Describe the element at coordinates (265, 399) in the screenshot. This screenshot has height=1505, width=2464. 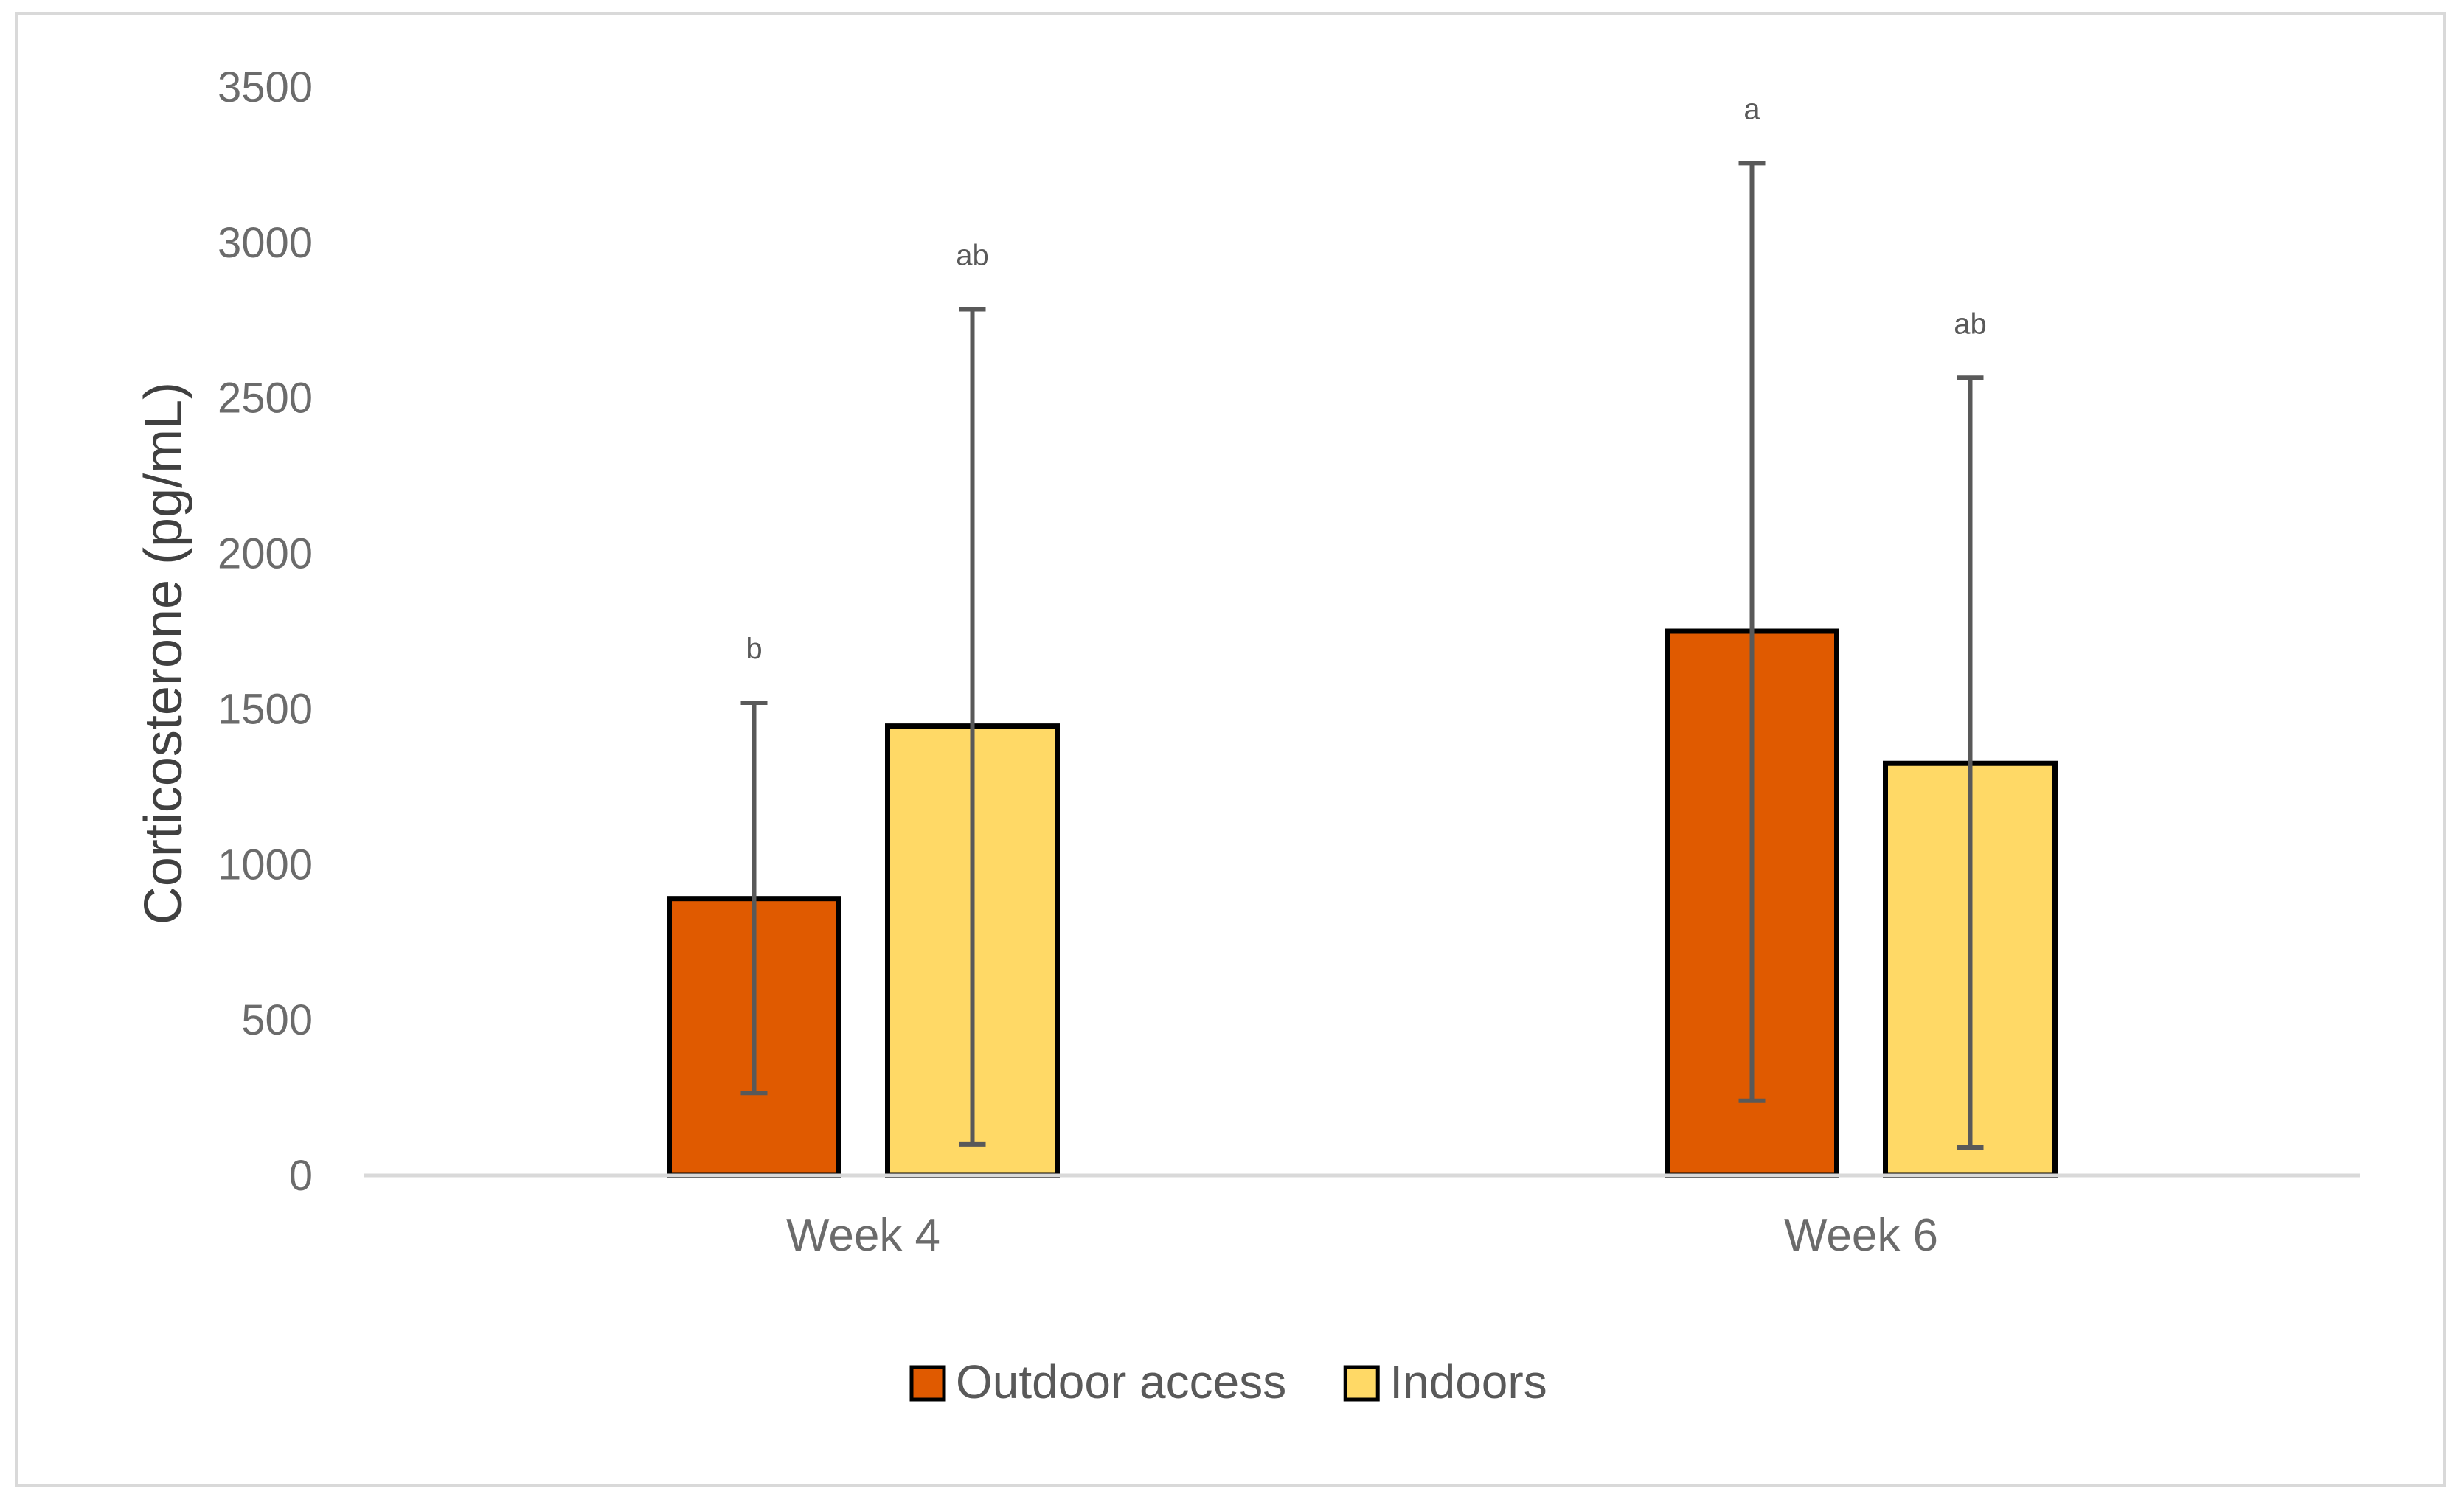
I see `y-tick-label-5: 2500` at that location.